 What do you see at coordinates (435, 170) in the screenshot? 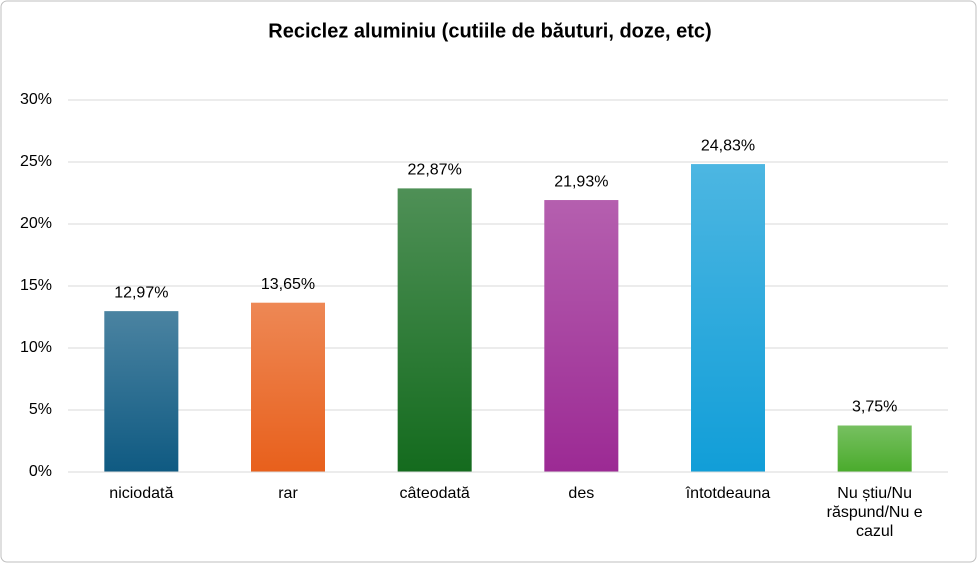
I see `value-label: 22,87%` at bounding box center [435, 170].